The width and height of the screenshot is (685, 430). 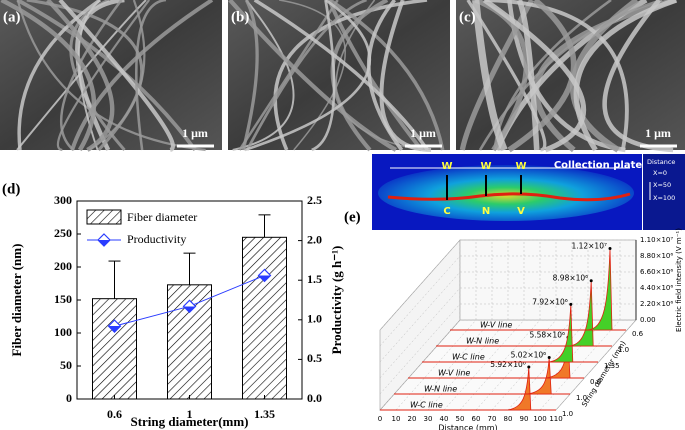 What do you see at coordinates (314, 239) in the screenshot?
I see `y2-tick-label: 2.0` at bounding box center [314, 239].